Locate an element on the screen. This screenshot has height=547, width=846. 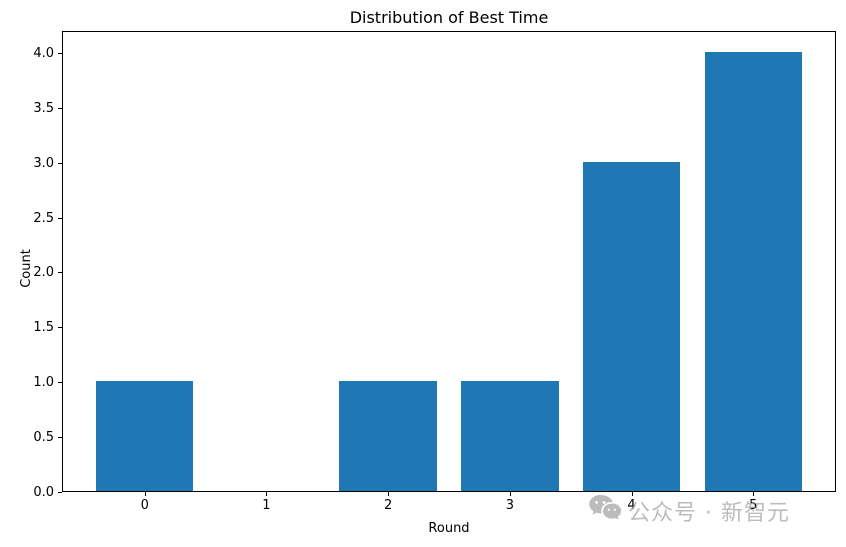
chart-title: Distribution of Best Time is located at coordinates (449, 17).